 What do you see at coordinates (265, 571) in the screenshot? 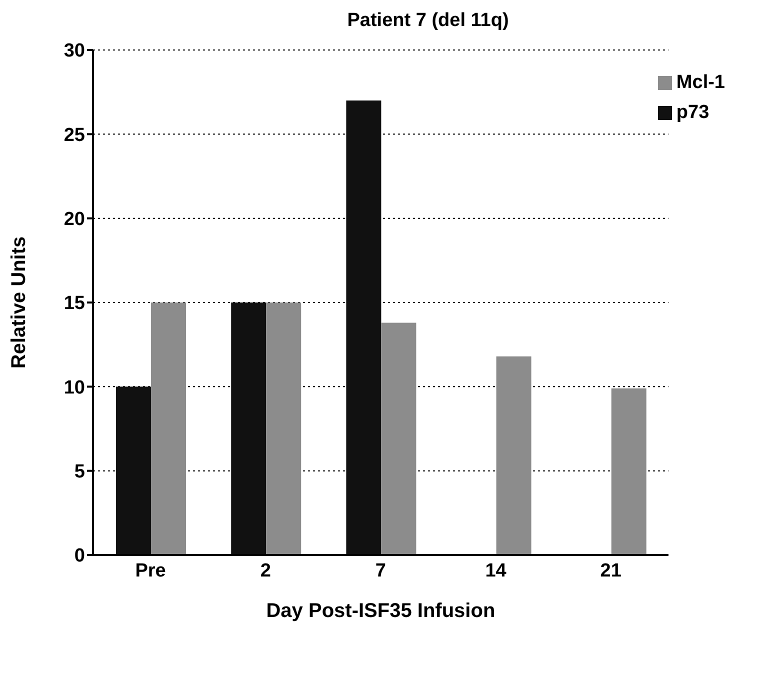
I see `x-tick-label: 2` at bounding box center [265, 571].